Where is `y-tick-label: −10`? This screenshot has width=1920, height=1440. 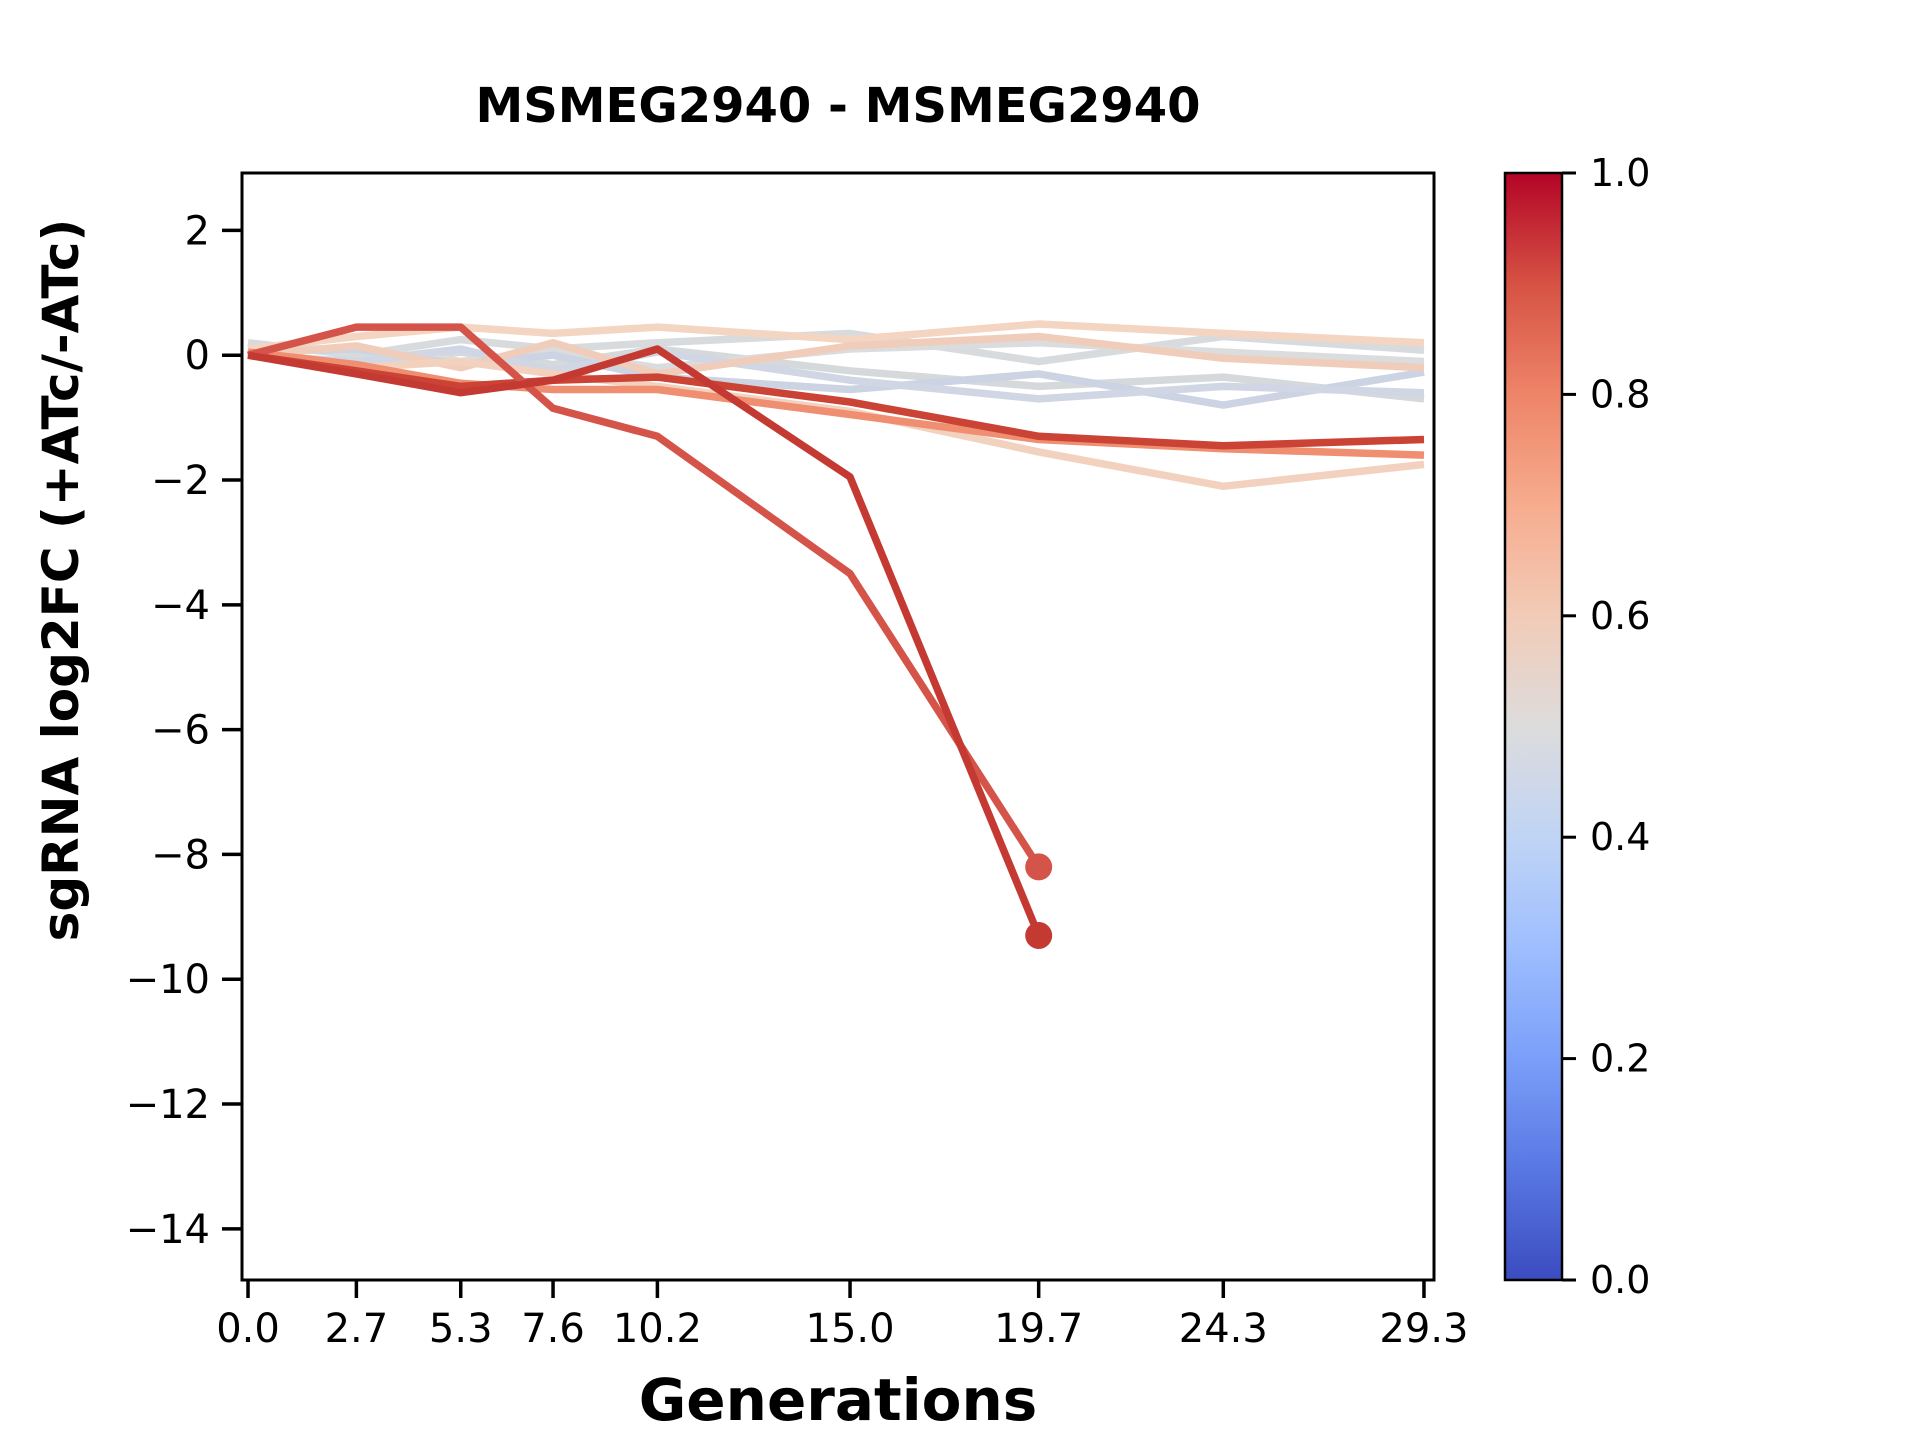 y-tick-label: −10 is located at coordinates (168, 980).